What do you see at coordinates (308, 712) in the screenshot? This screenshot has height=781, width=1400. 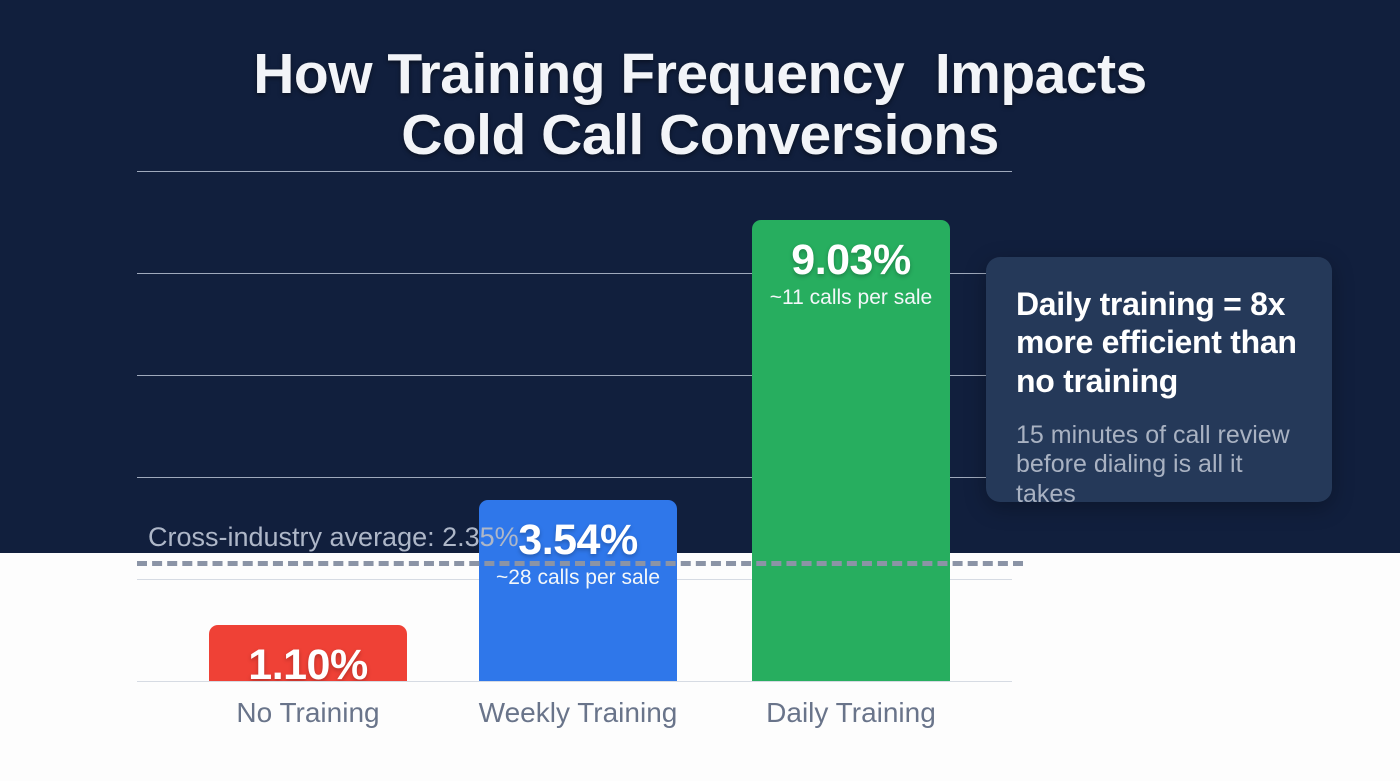 I see `x-axis-label-no-training: No Training` at bounding box center [308, 712].